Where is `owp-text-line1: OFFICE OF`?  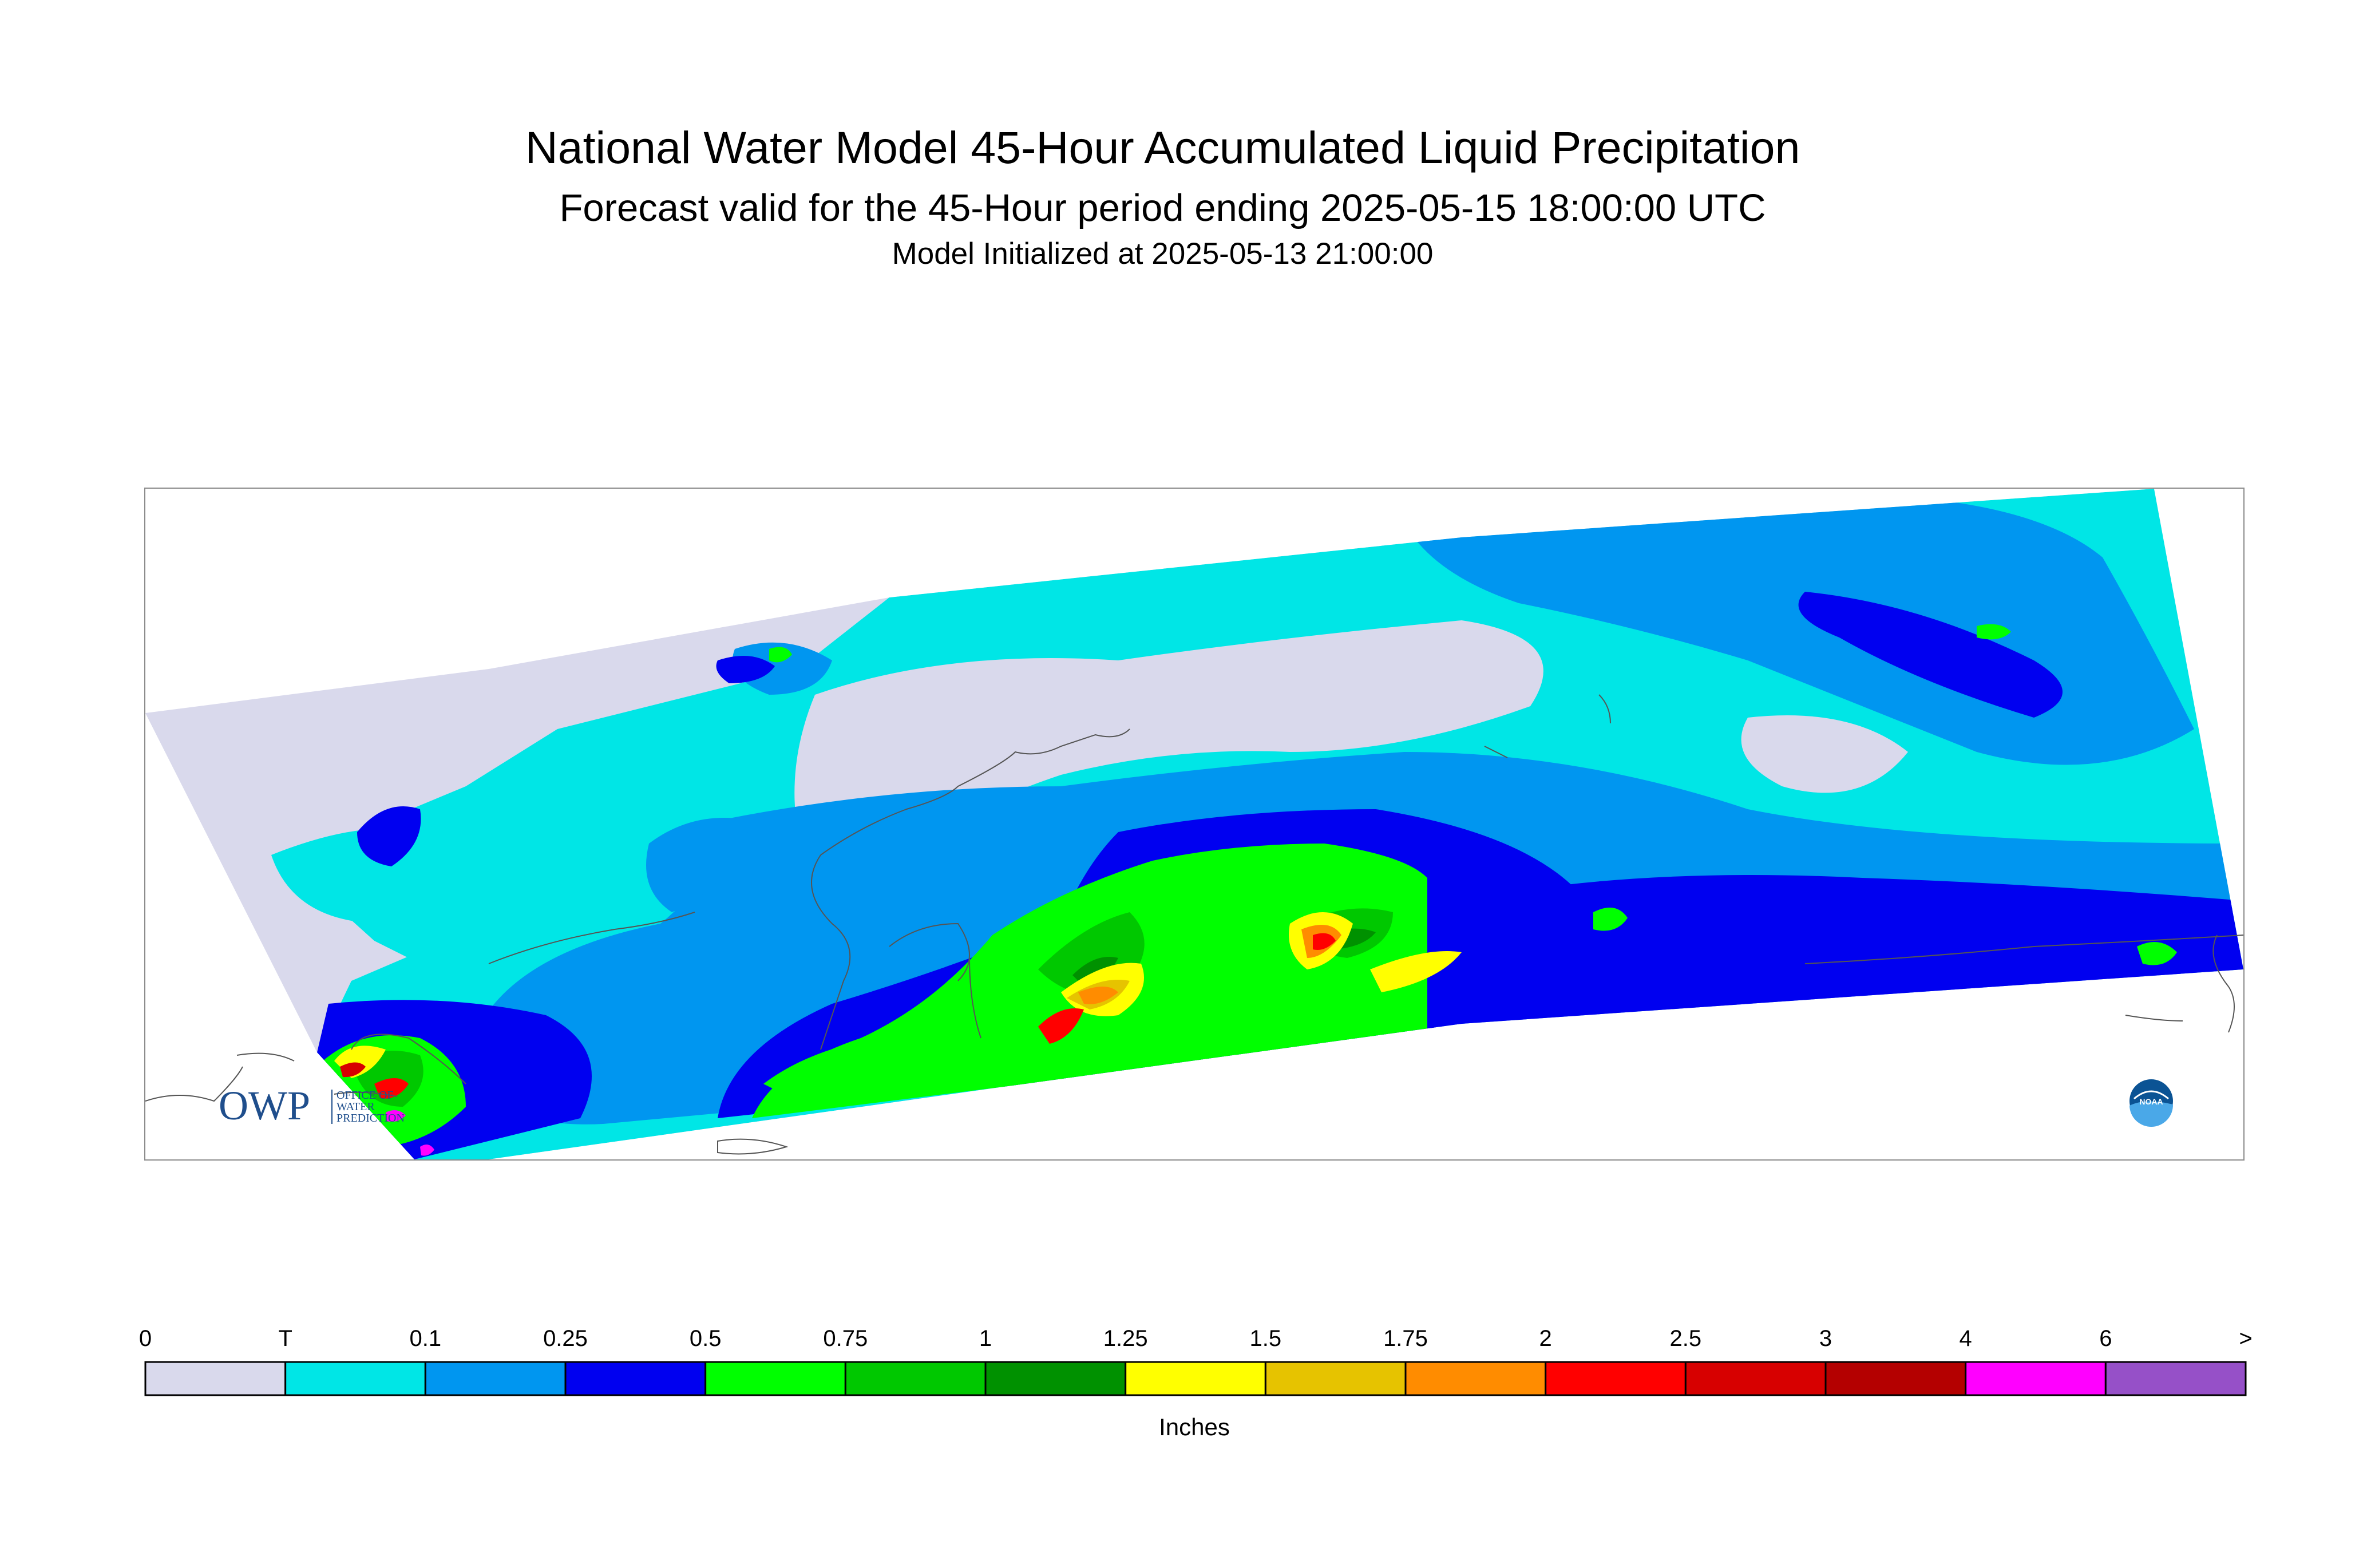
owp-text-line1: OFFICE OF is located at coordinates (365, 1095).